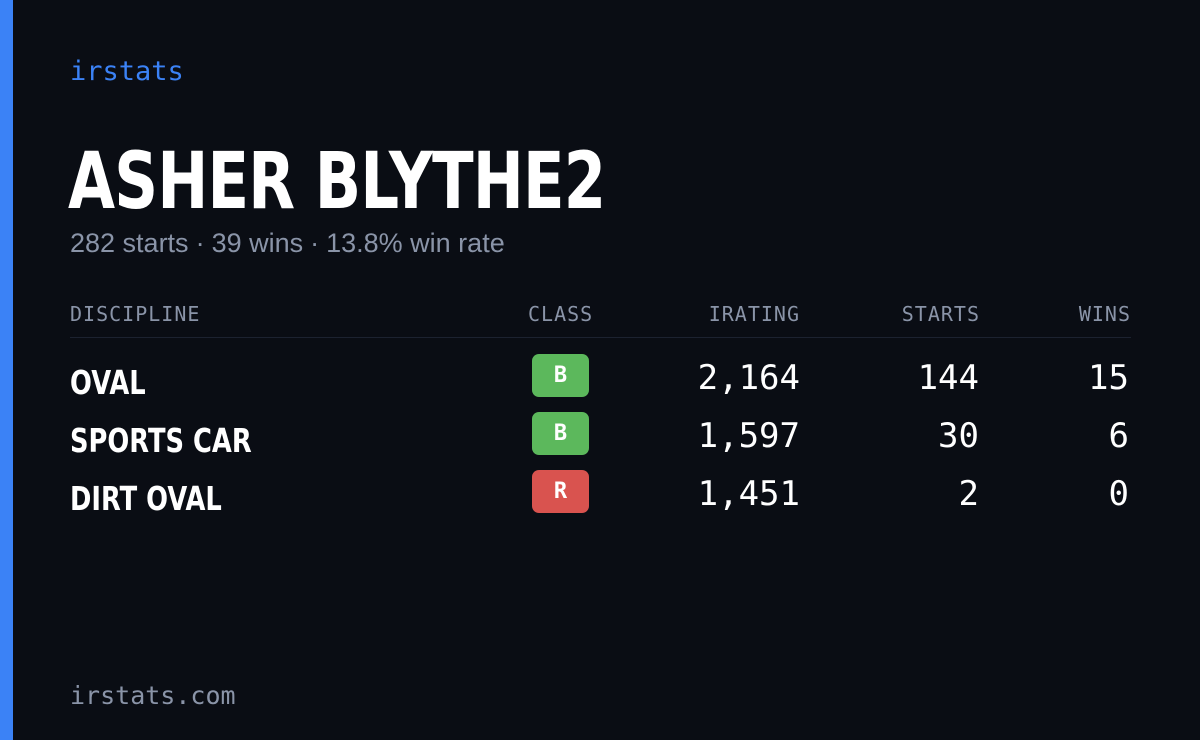  I want to click on irating-value: 1,597, so click(748, 436).